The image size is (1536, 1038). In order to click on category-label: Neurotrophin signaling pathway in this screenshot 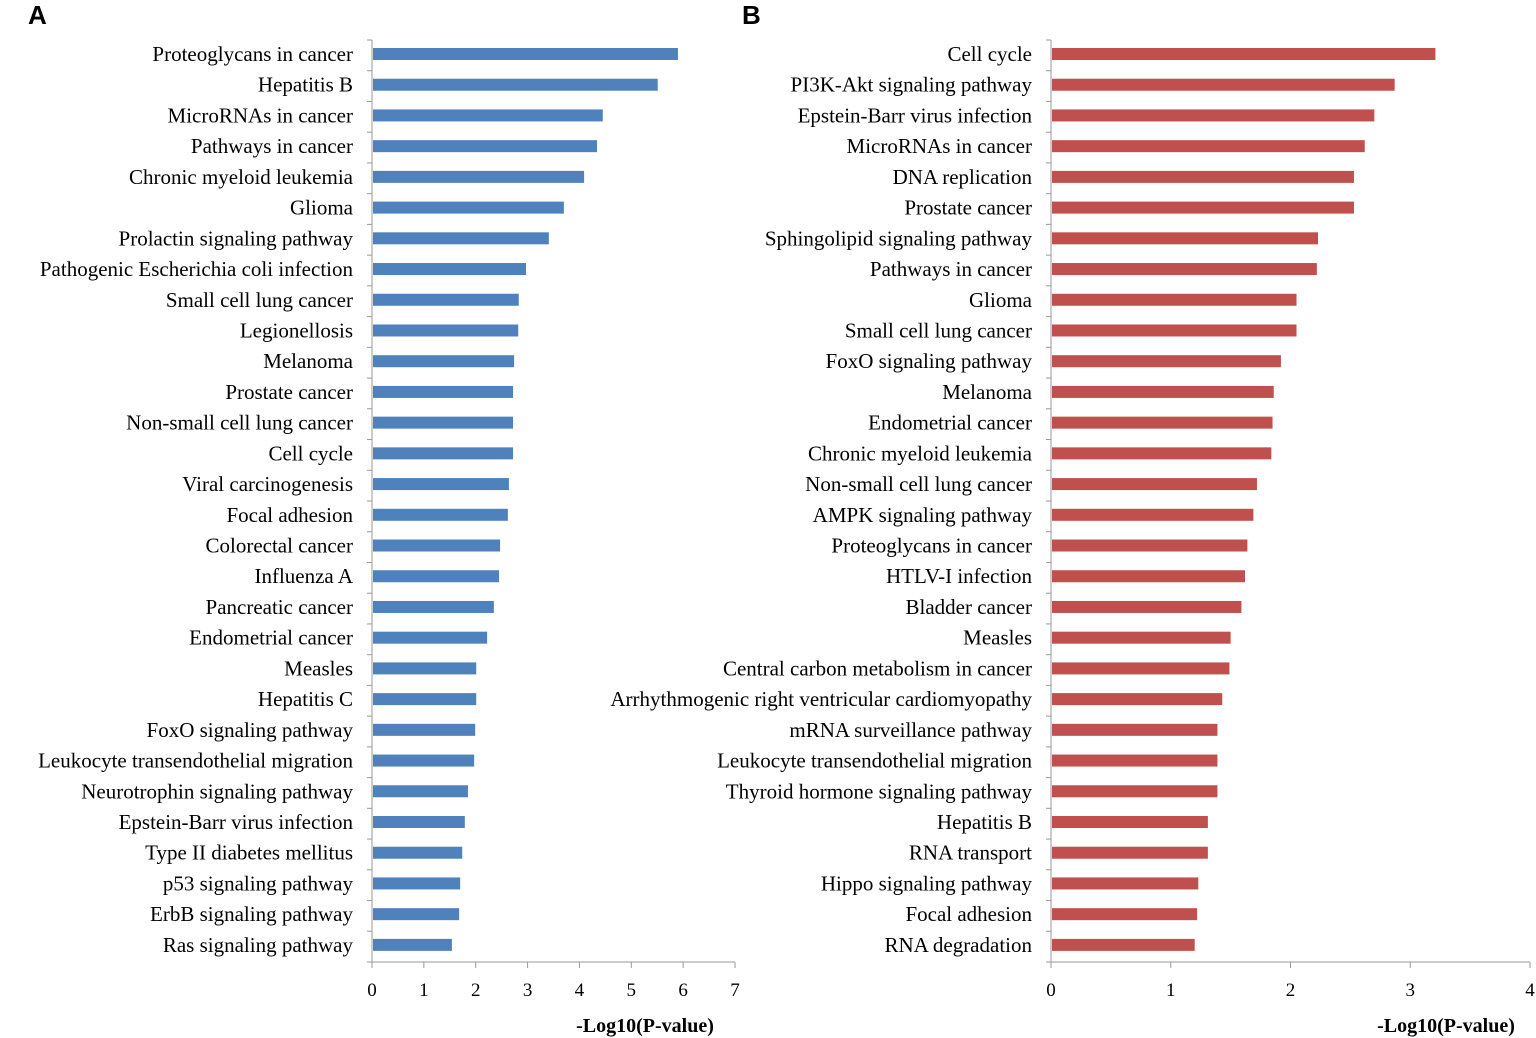, I will do `click(217, 791)`.